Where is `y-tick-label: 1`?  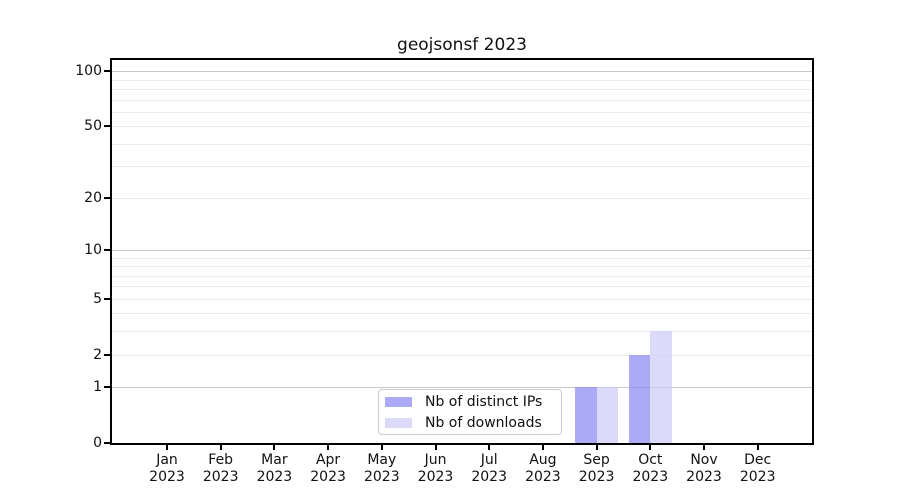 y-tick-label: 1 is located at coordinates (97, 387).